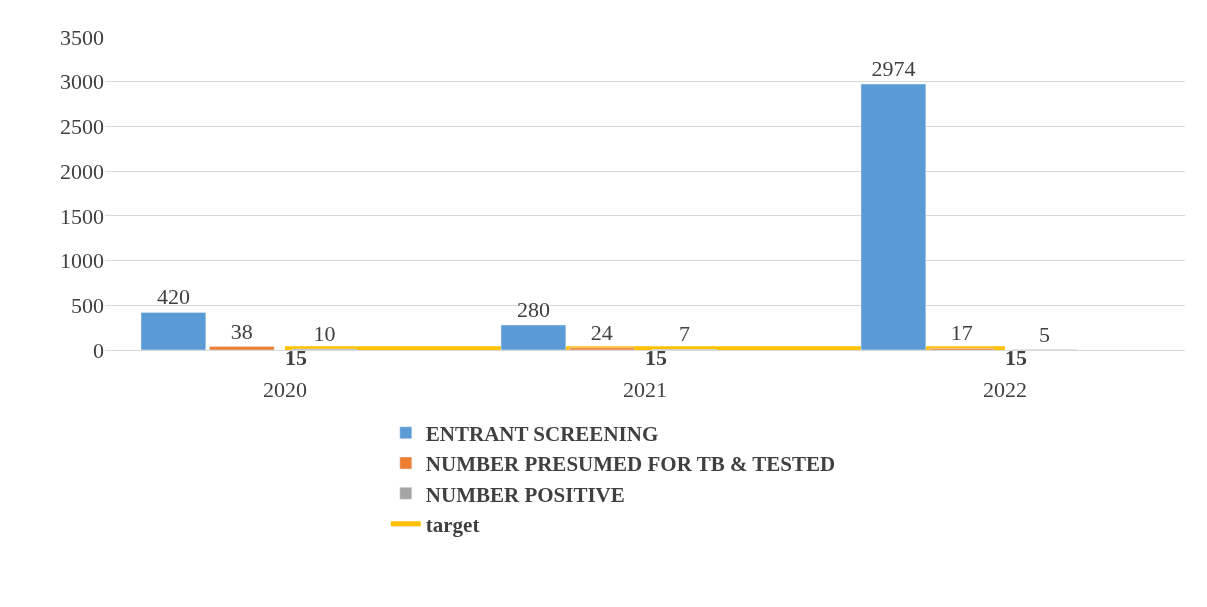 This screenshot has width=1207, height=607. I want to click on y-tick-label: 0, so click(98, 350).